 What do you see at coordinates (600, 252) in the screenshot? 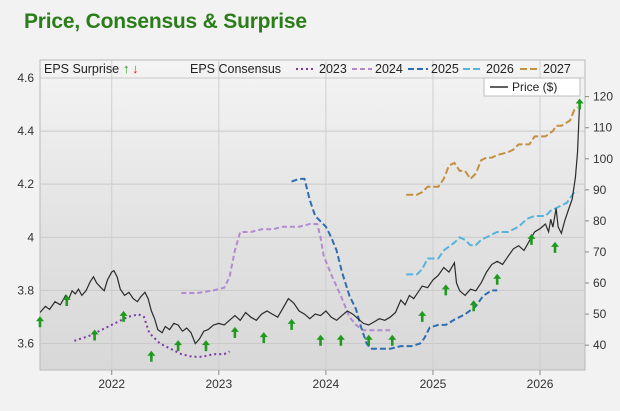
I see `right-tick-label: 70` at bounding box center [600, 252].